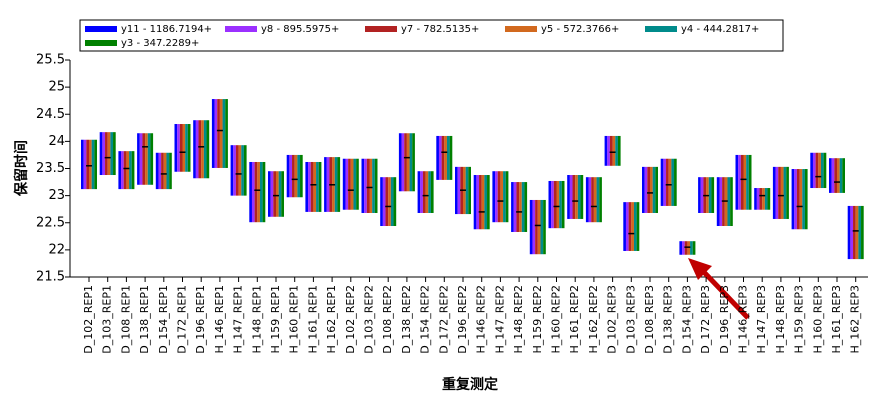  What do you see at coordinates (593, 319) in the screenshot?
I see `x-tick-label: H_162_REP2` at bounding box center [593, 319].